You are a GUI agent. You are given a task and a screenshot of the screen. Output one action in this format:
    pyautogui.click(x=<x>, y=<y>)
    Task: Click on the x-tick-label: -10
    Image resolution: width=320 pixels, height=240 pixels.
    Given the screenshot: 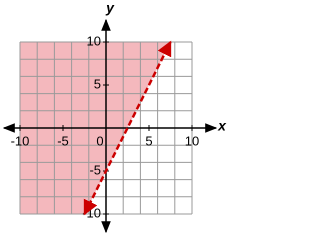 What is the action you would take?
    pyautogui.click(x=20, y=140)
    